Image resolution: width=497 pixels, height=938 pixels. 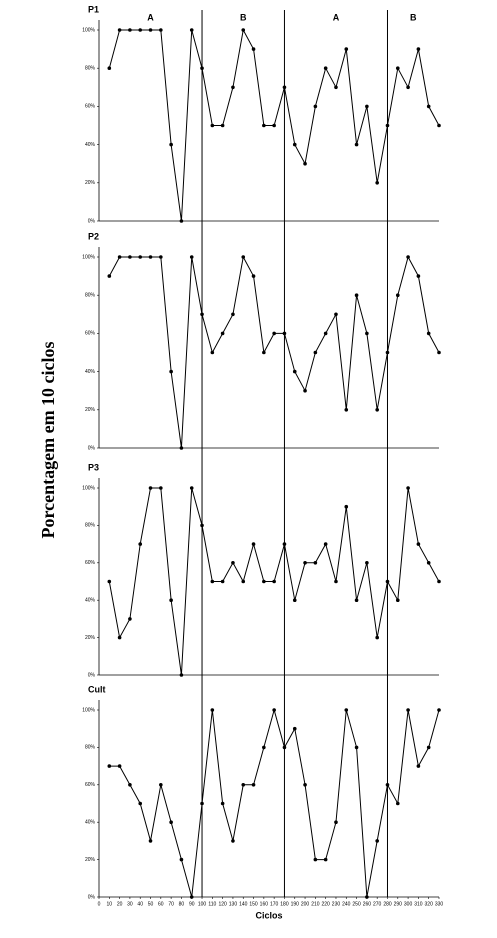 What do you see at coordinates (151, 904) in the screenshot?
I see `x-tick-label: 50` at bounding box center [151, 904].